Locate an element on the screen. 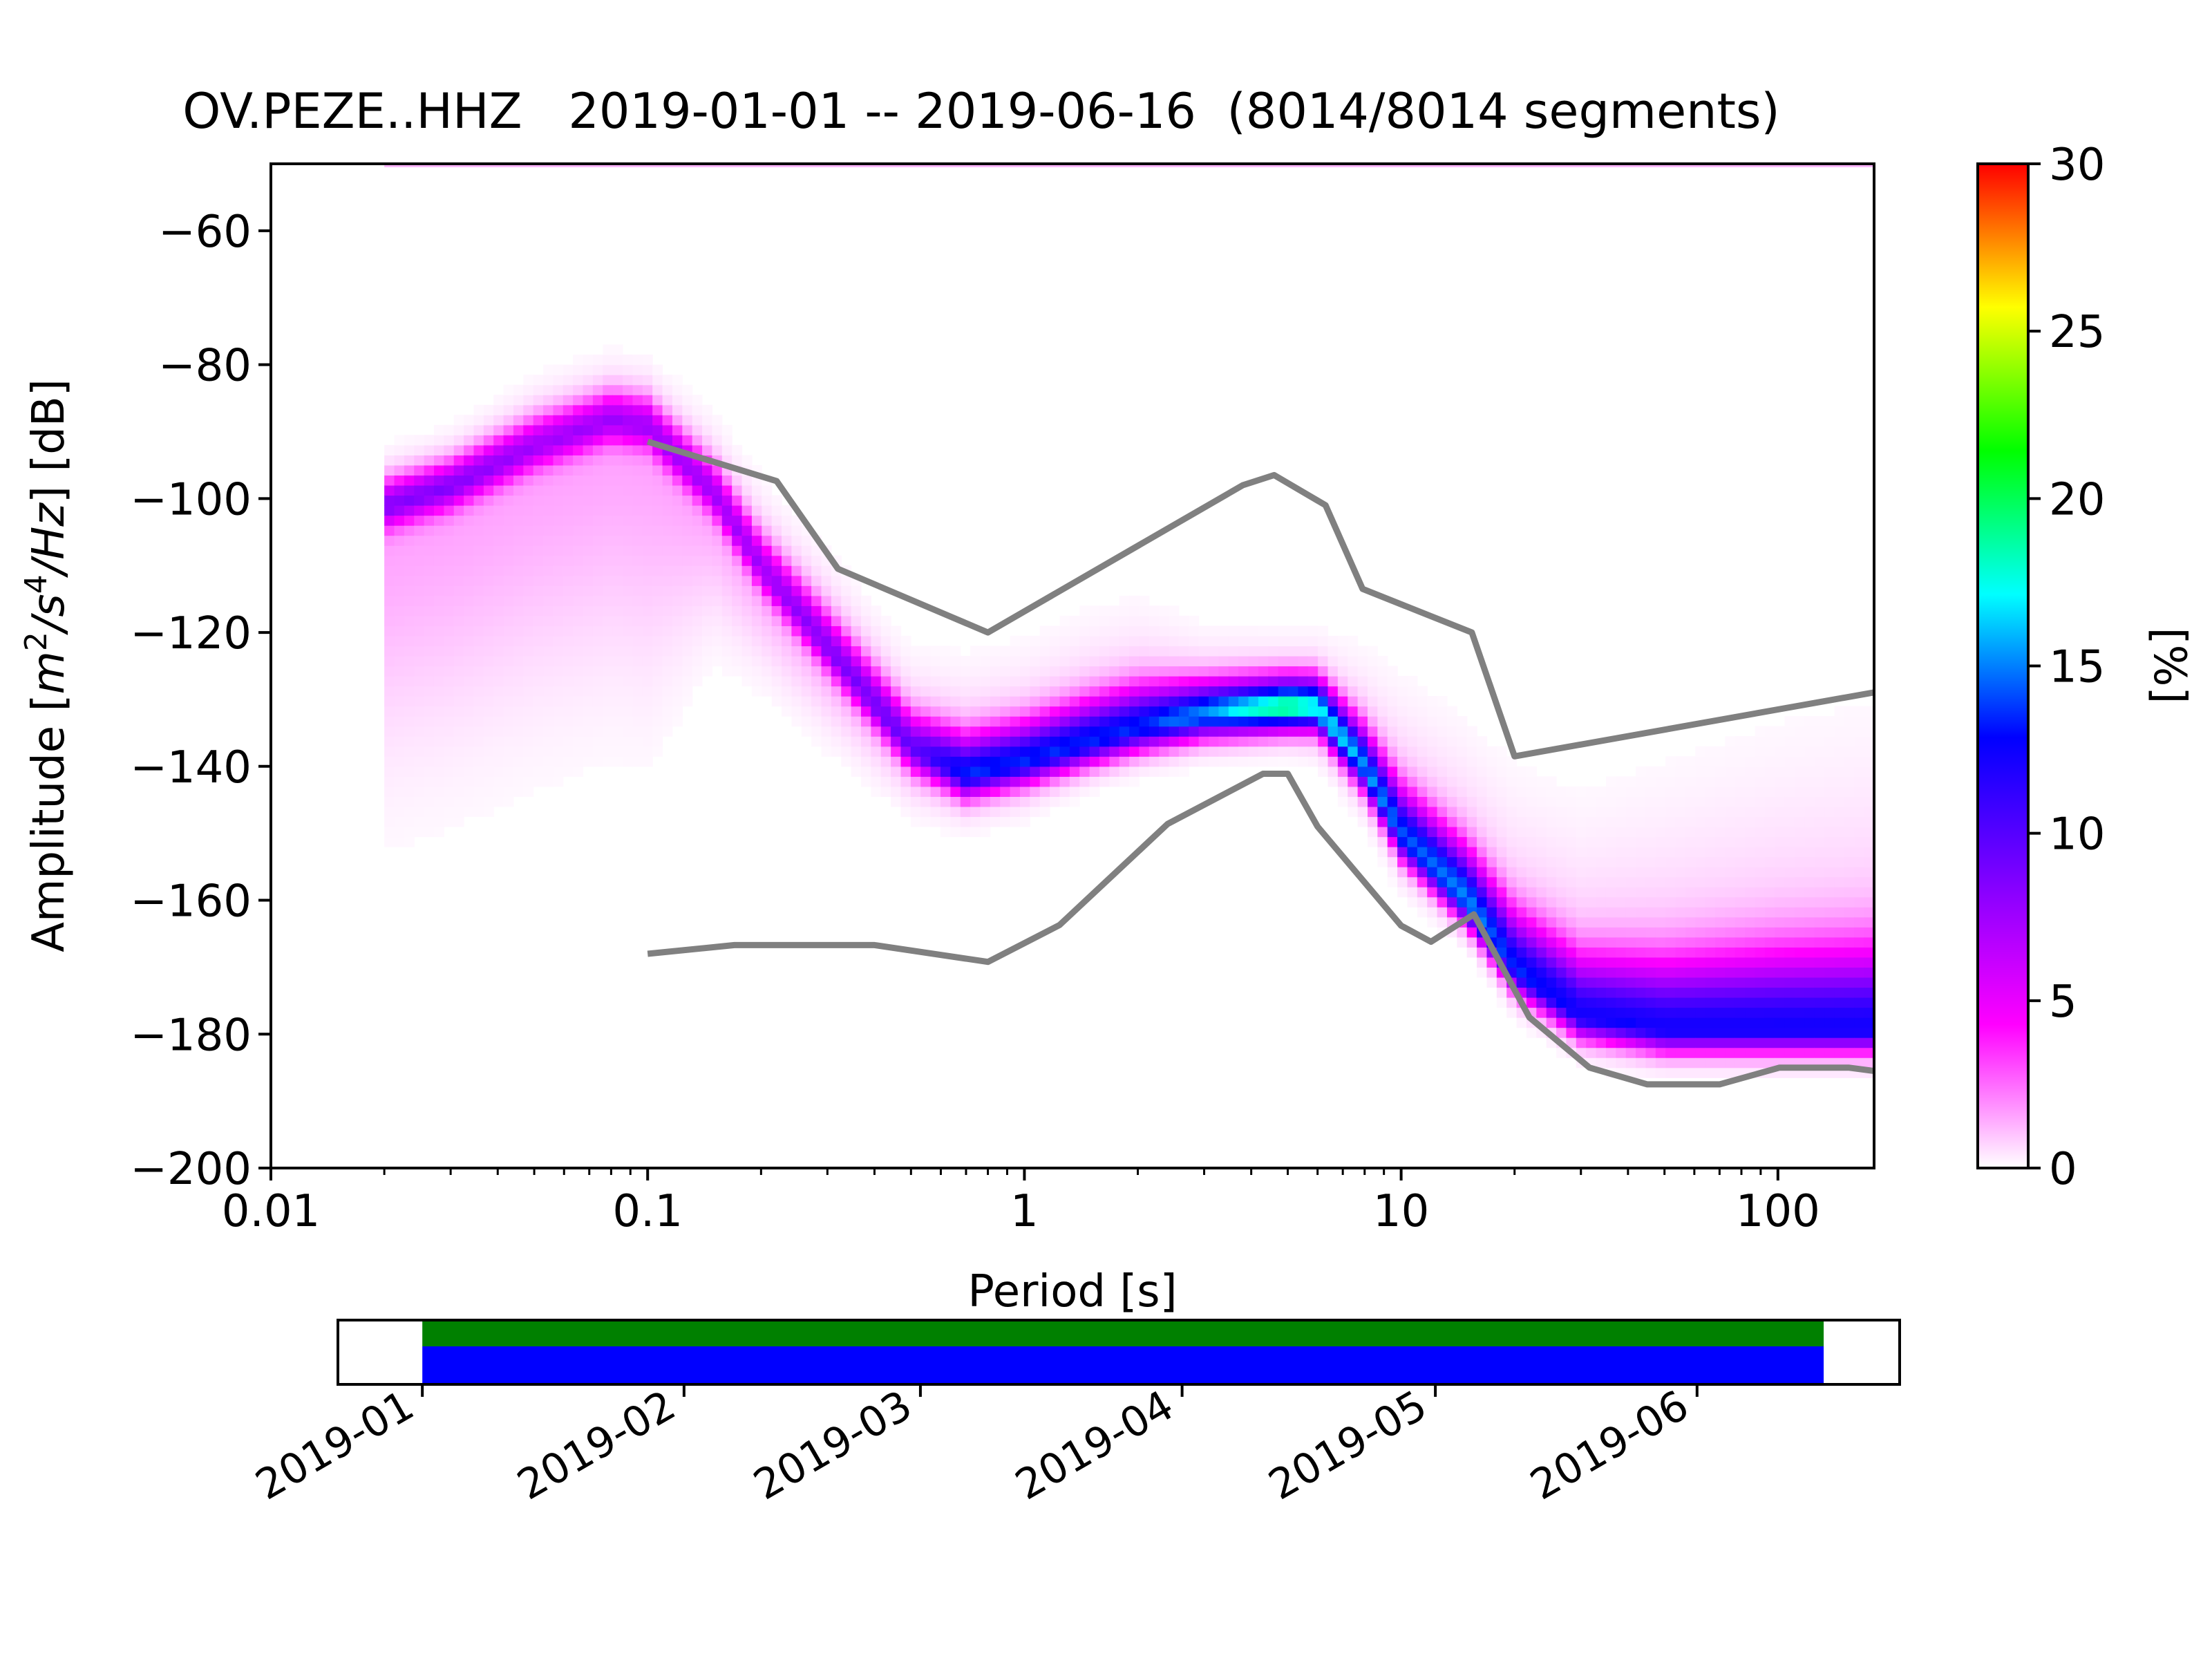 The width and height of the screenshot is (2212, 1656). coverage-bar-available is located at coordinates (1123, 1365).